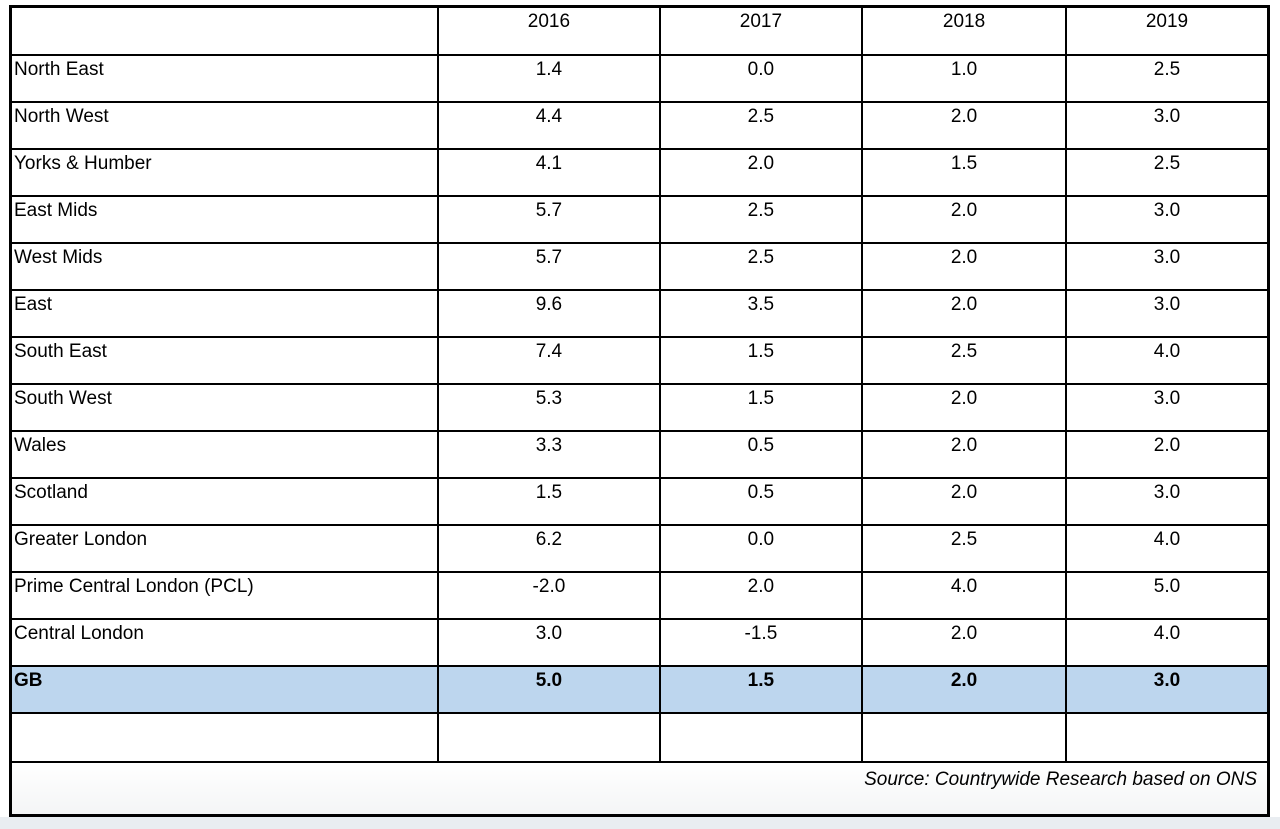 This screenshot has height=829, width=1280. I want to click on cell-2016: 5.0, so click(549, 689).